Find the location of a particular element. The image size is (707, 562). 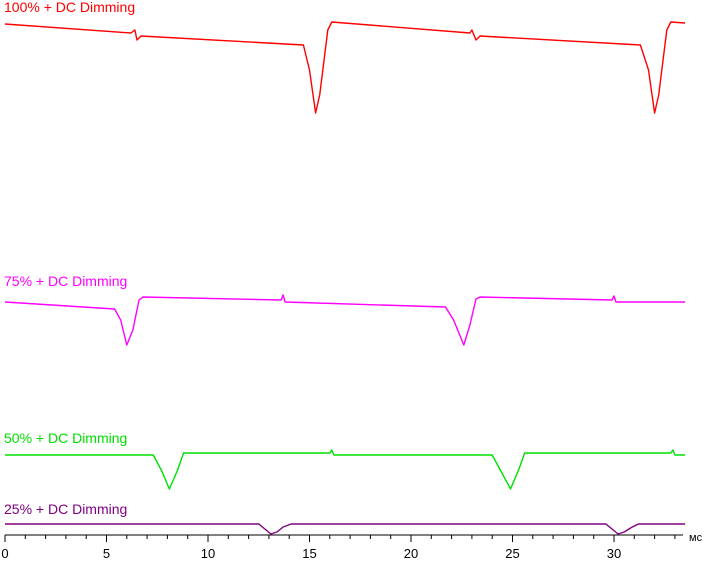

x-tick-label: 15 is located at coordinates (309, 553).